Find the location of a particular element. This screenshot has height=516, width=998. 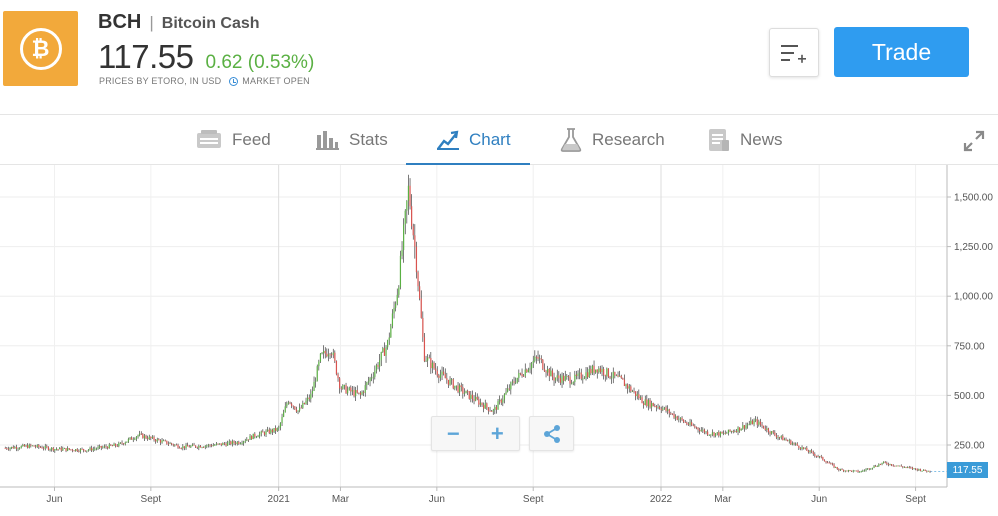

ticker-symbol: BCH is located at coordinates (120, 22).